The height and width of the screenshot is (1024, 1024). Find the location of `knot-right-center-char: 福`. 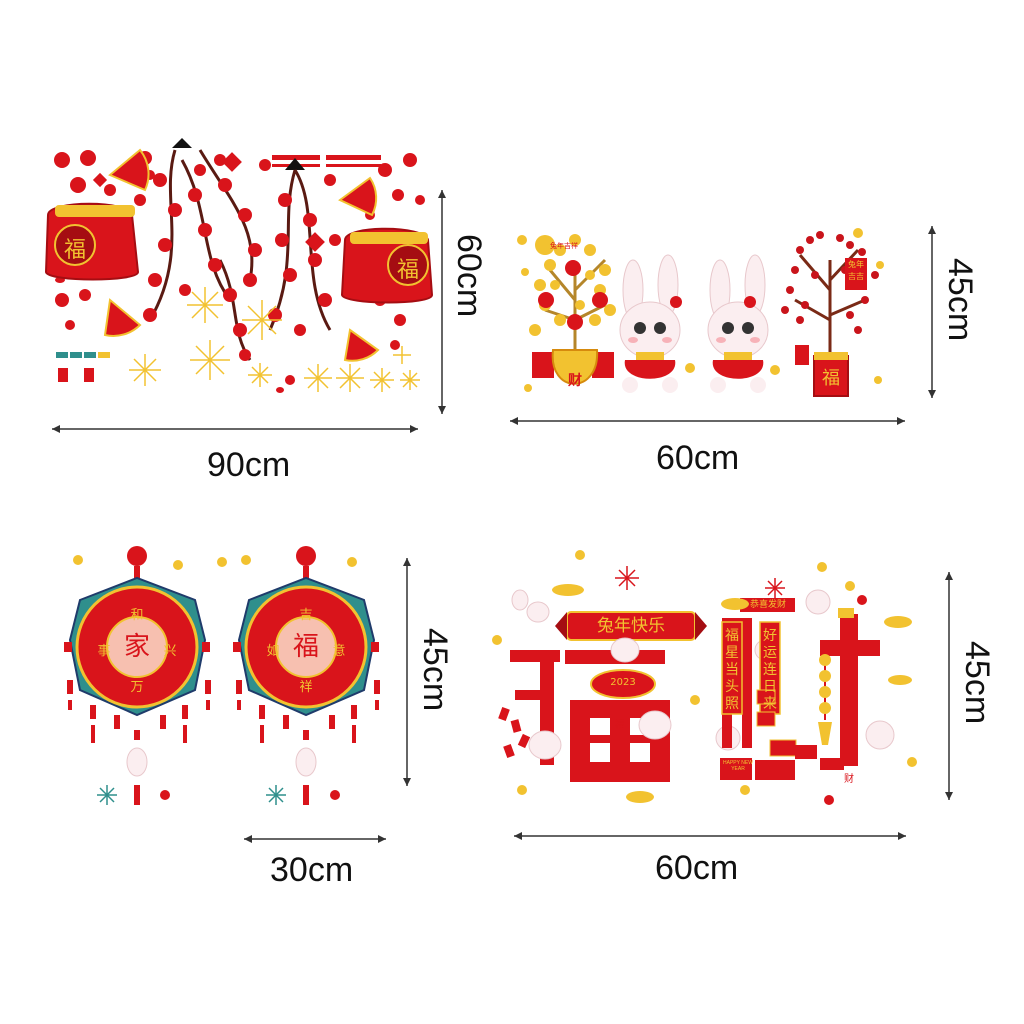

knot-right-center-char: 福 is located at coordinates (305, 647).